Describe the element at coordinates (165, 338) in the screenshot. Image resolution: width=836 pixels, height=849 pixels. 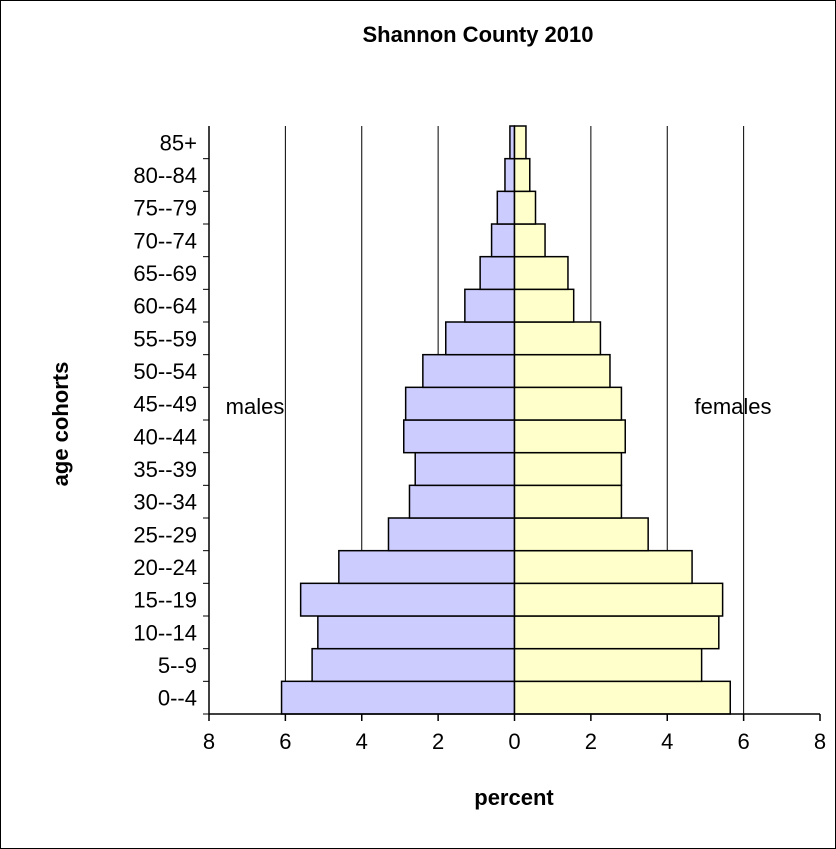
I see `y-tick-label: 55--59` at that location.